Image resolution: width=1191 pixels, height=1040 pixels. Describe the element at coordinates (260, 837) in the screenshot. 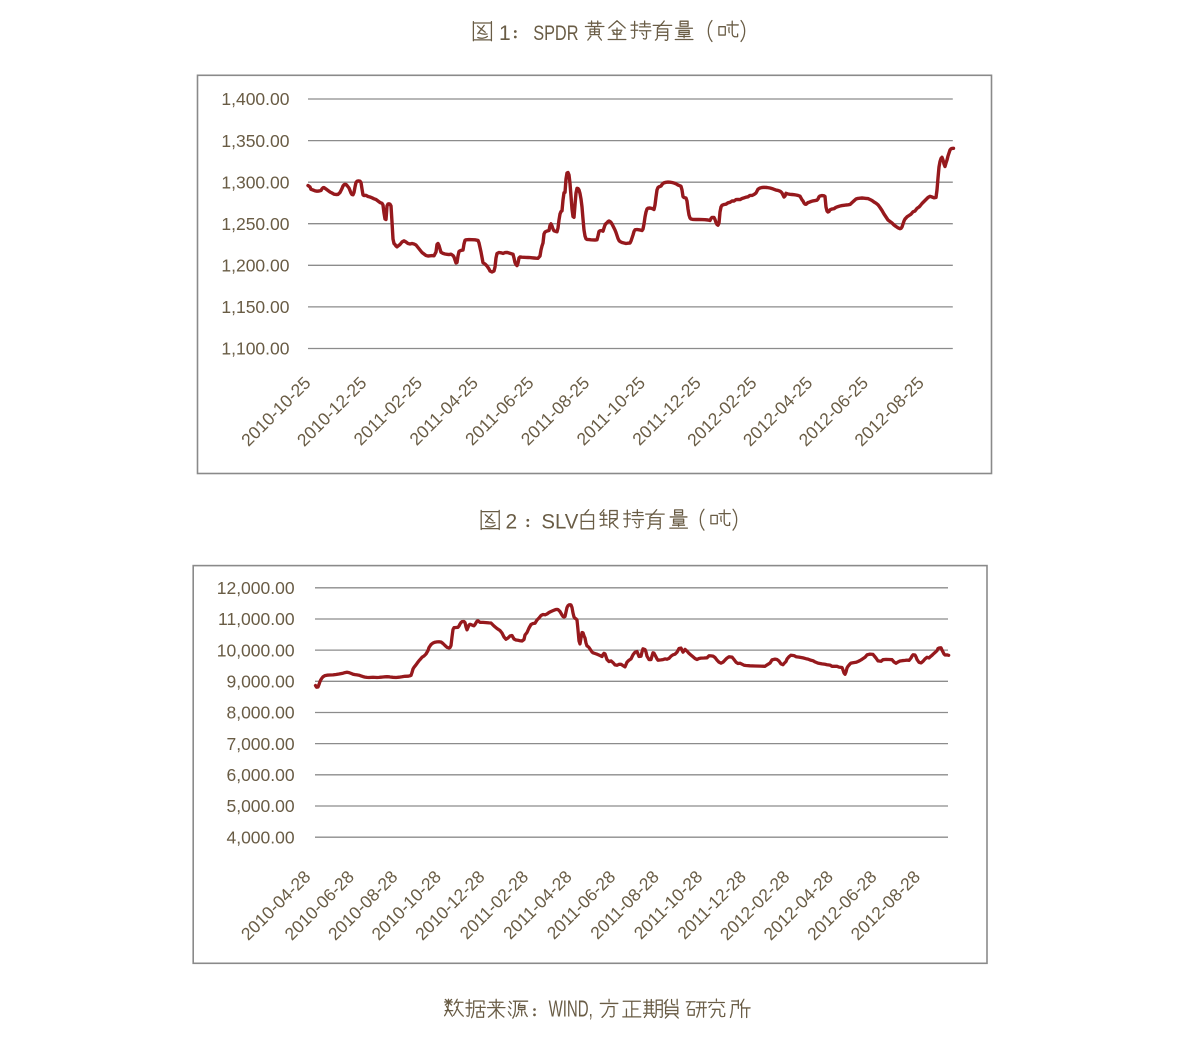

I see `svg-text: 4,000.00` at that location.